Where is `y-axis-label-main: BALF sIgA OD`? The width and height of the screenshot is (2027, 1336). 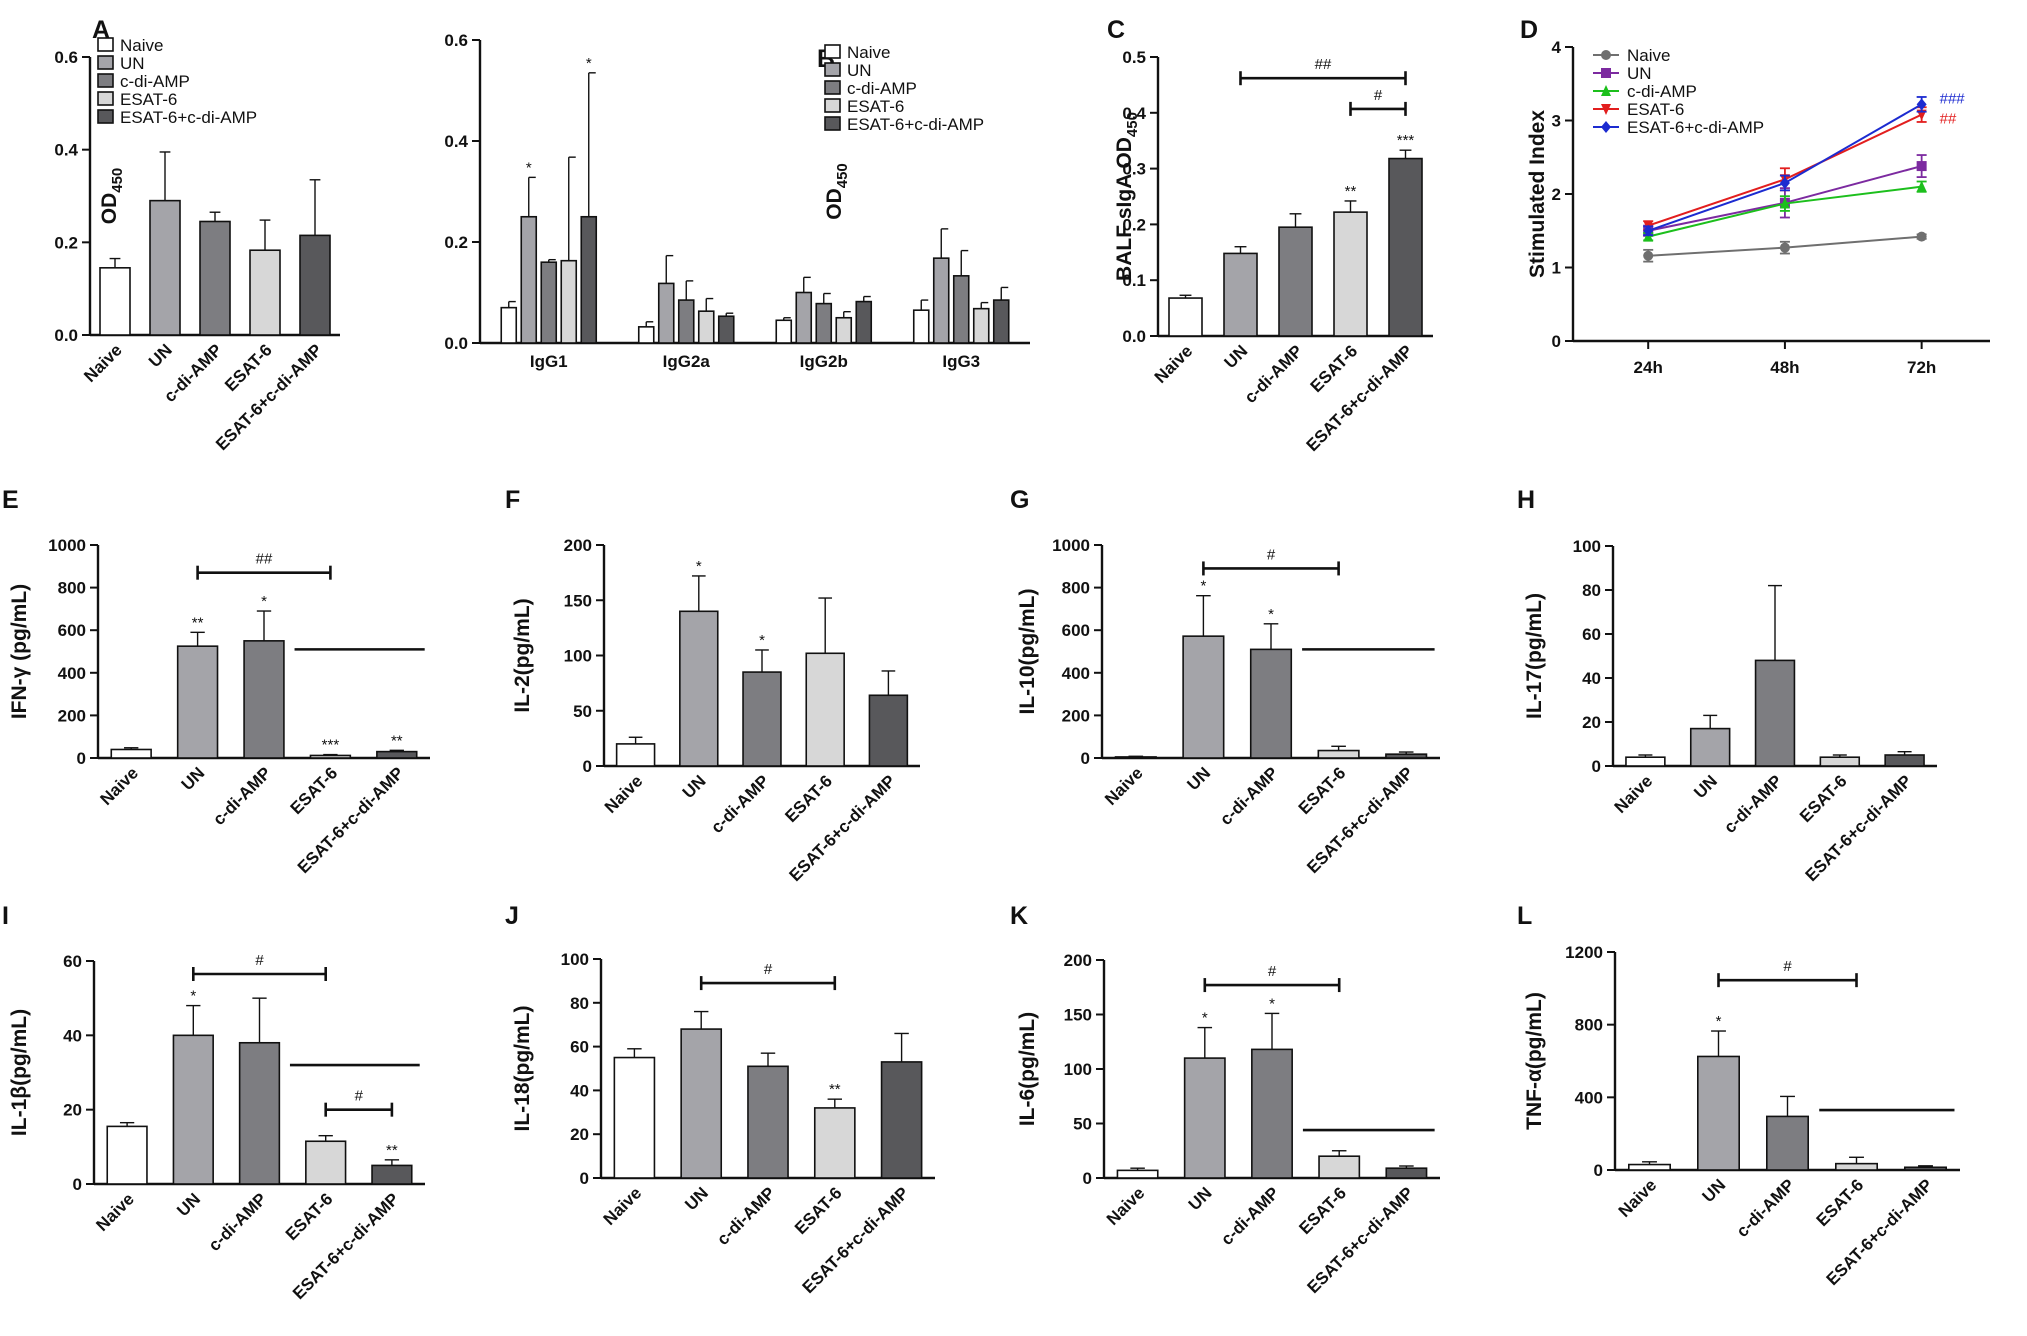 y-axis-label-main: BALF sIgA OD is located at coordinates (1124, 209).